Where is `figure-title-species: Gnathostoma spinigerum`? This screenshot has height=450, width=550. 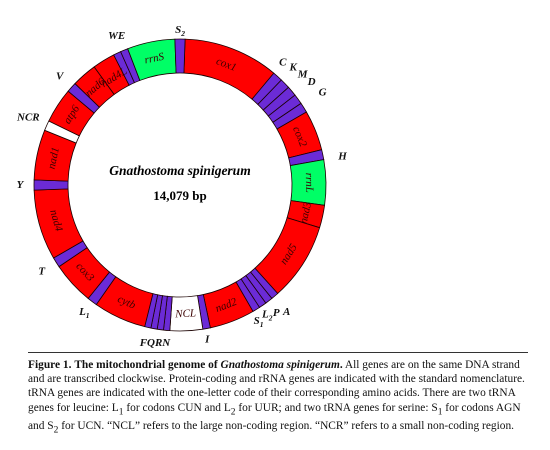 figure-title-species: Gnathostoma spinigerum is located at coordinates (280, 365).